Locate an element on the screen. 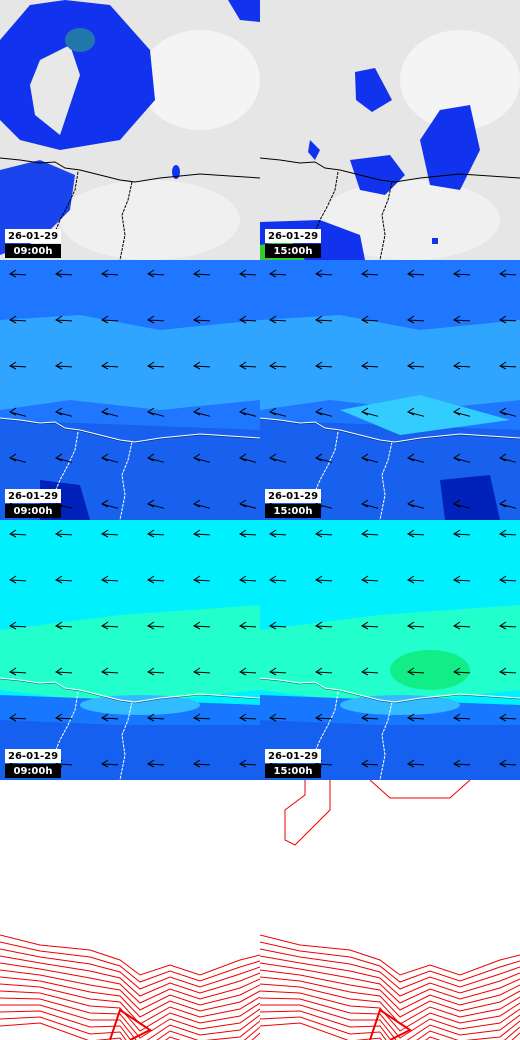 The width and height of the screenshot is (520, 1040). border is located at coordinates (353, 735).